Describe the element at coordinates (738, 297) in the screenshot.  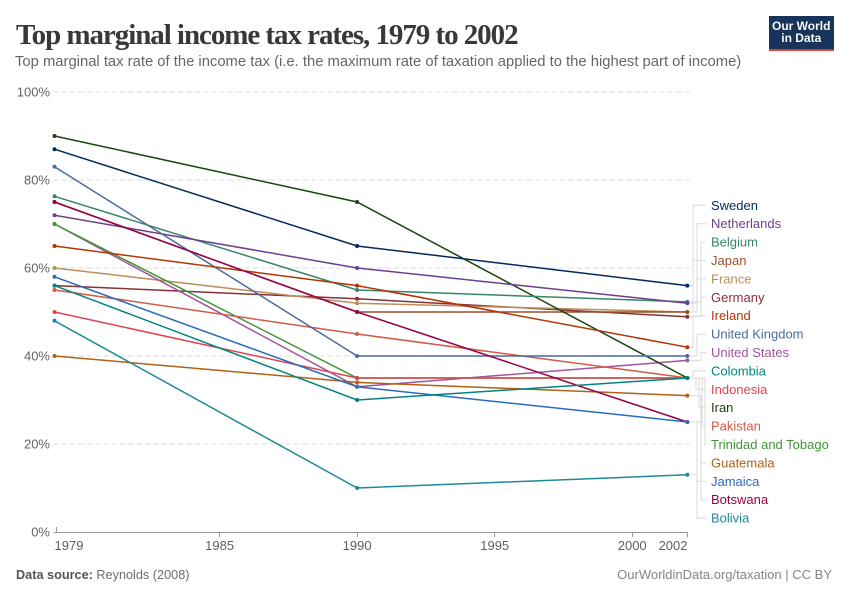
I see `svg-text: Germany` at that location.